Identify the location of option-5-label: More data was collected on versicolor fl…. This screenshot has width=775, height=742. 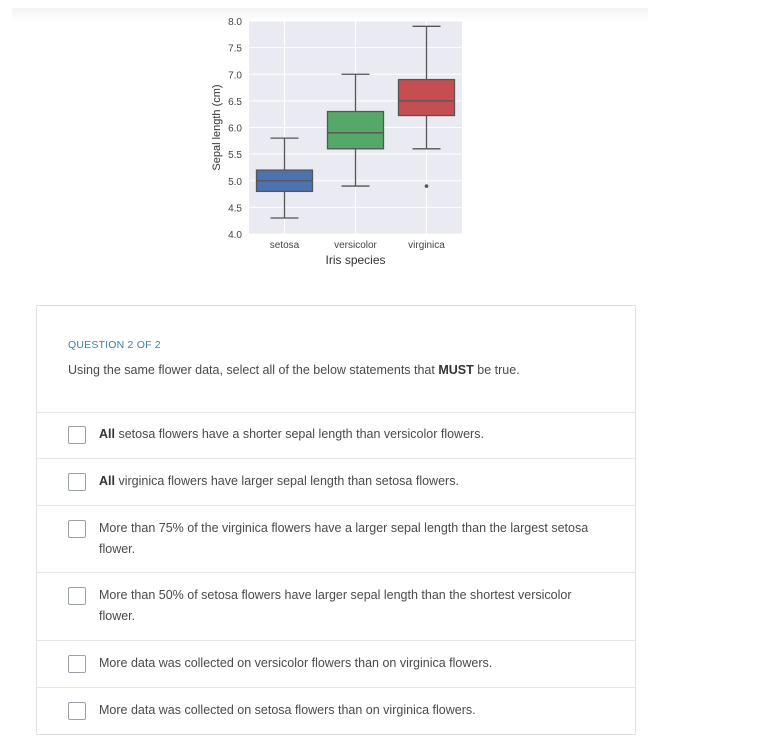
(354, 663).